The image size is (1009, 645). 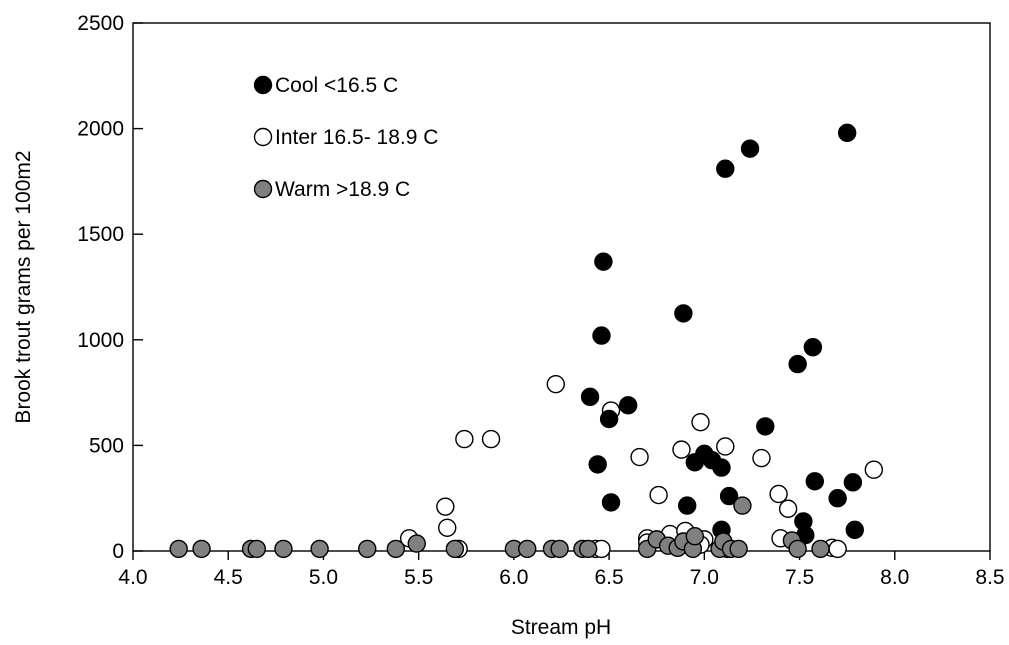 What do you see at coordinates (106, 445) in the screenshot?
I see `y-tick-label: 500` at bounding box center [106, 445].